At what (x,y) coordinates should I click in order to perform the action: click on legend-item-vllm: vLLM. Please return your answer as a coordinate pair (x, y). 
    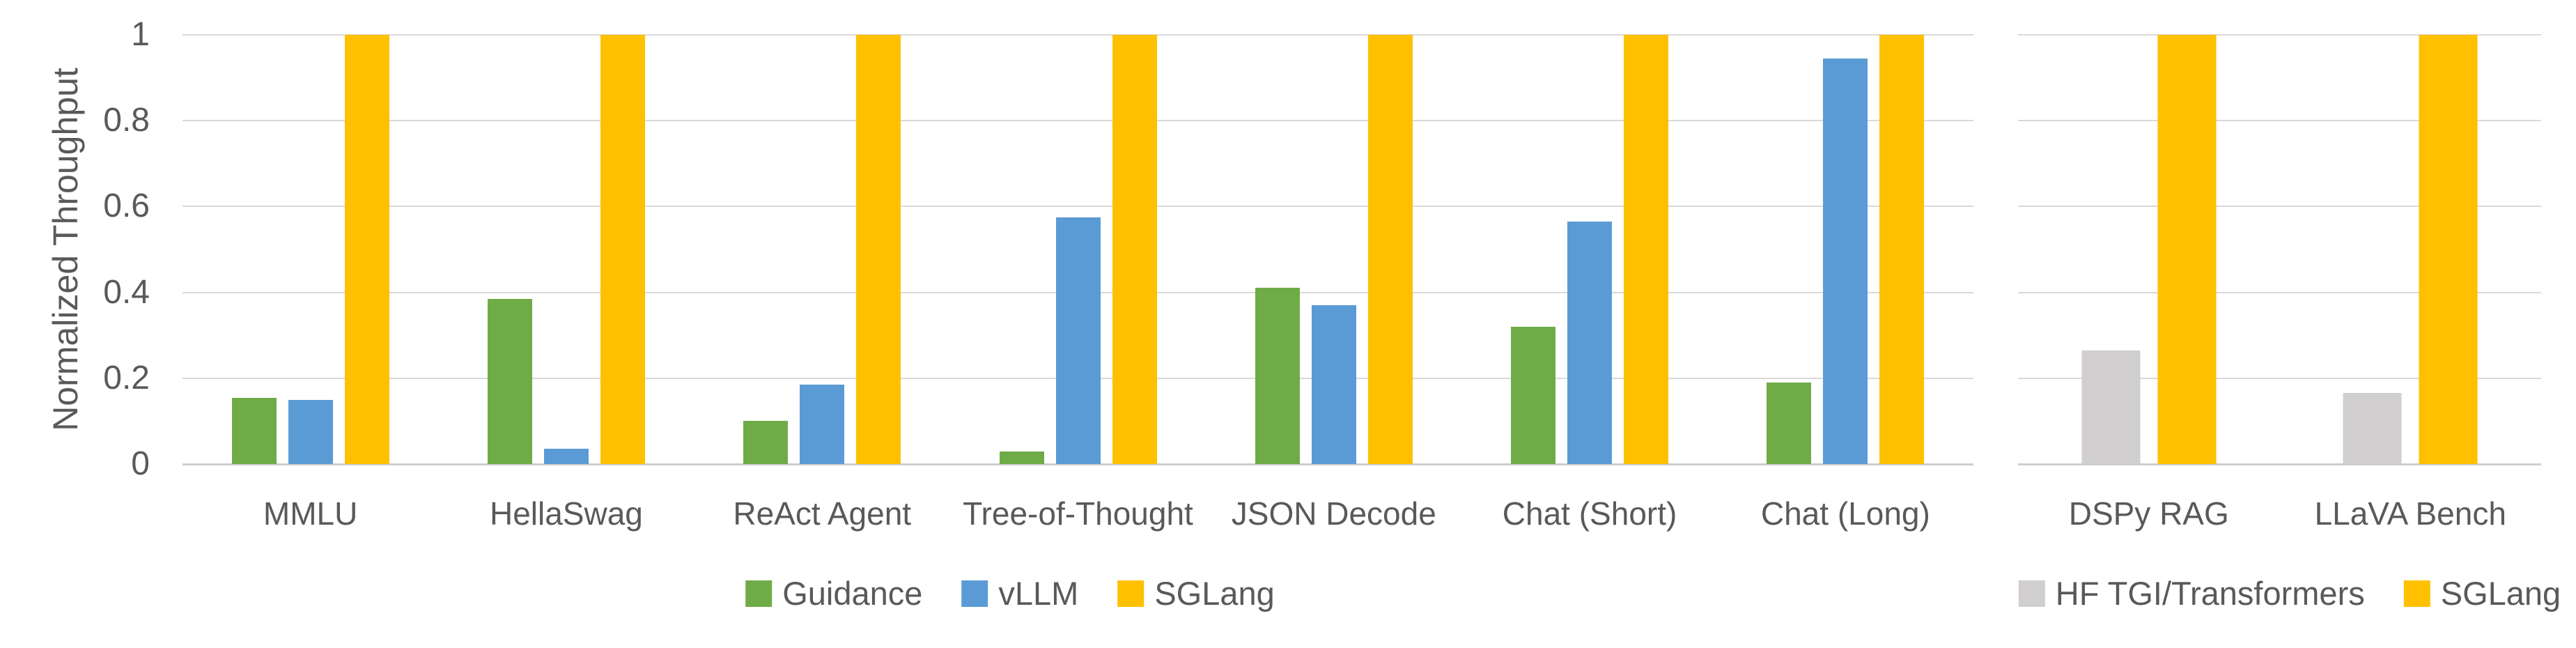
    Looking at the image, I should click on (1019, 593).